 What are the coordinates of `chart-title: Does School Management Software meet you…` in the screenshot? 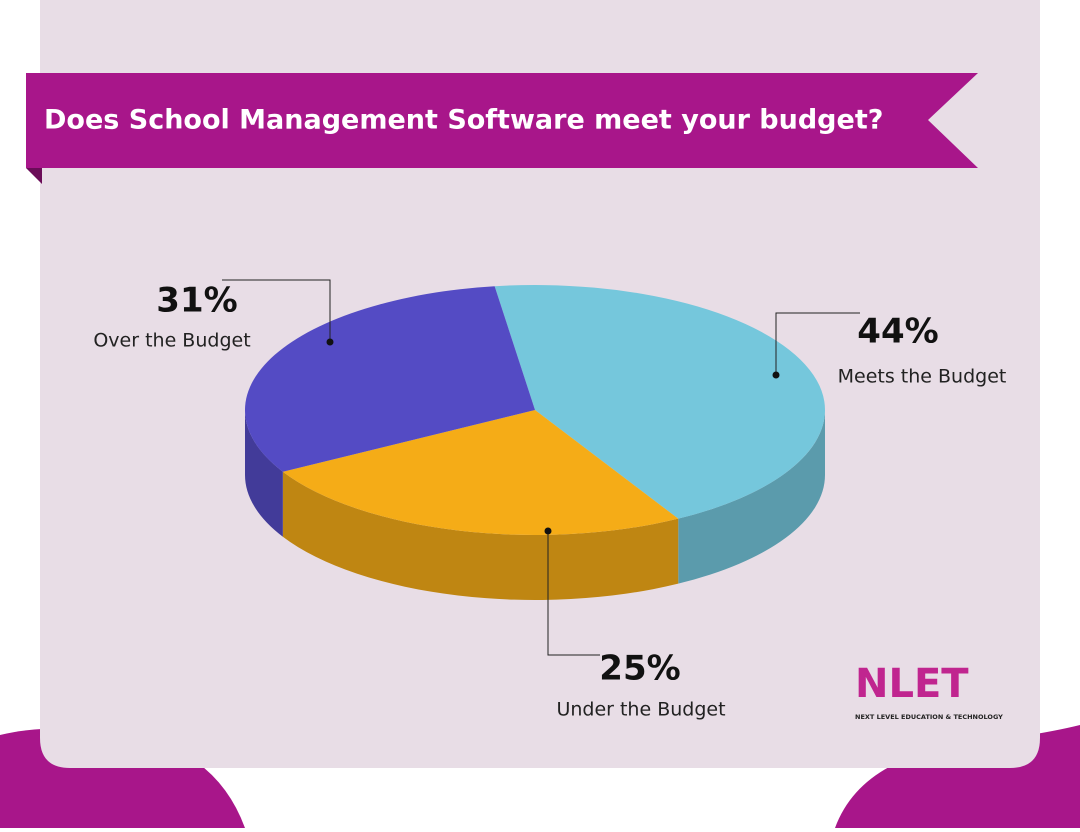 It's located at (463, 120).